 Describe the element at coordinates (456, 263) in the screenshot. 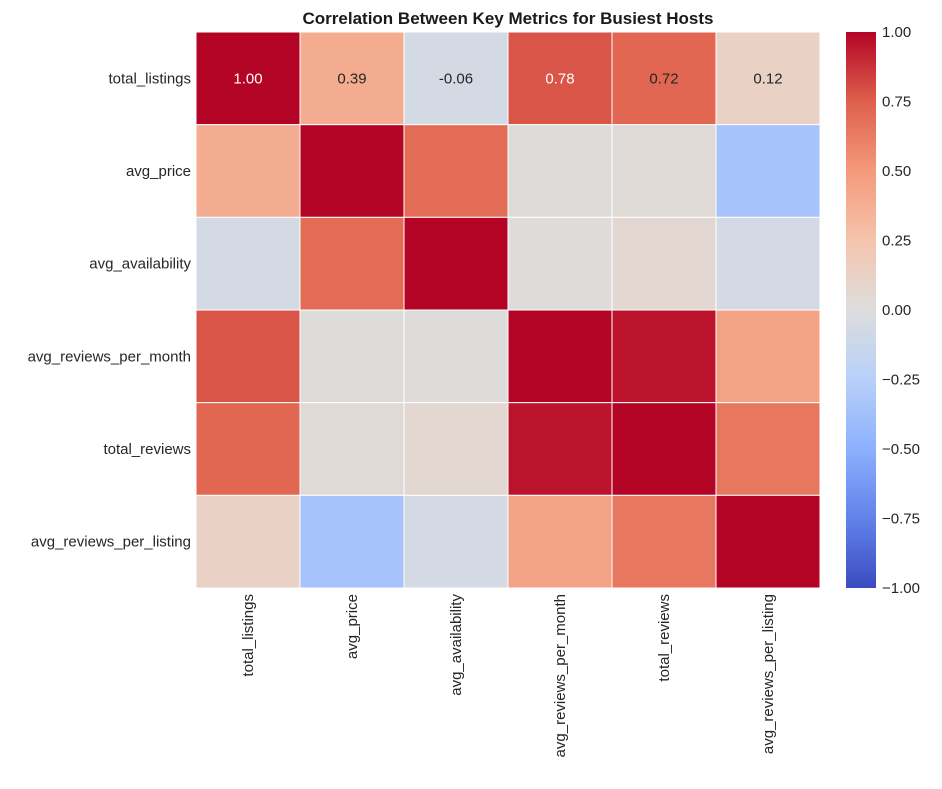

I see `heatmap-cell-r2-c2` at that location.